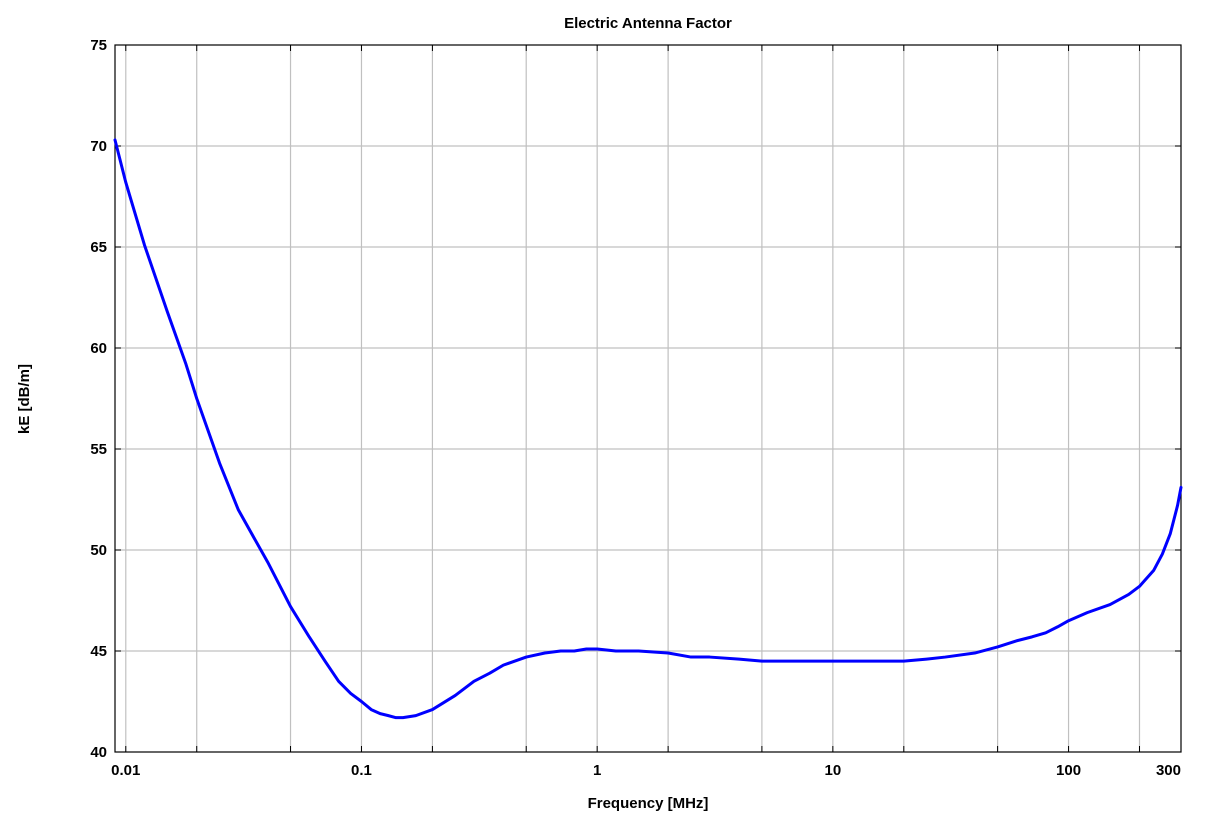  Describe the element at coordinates (98, 247) in the screenshot. I see `y-tick-label: 65` at that location.